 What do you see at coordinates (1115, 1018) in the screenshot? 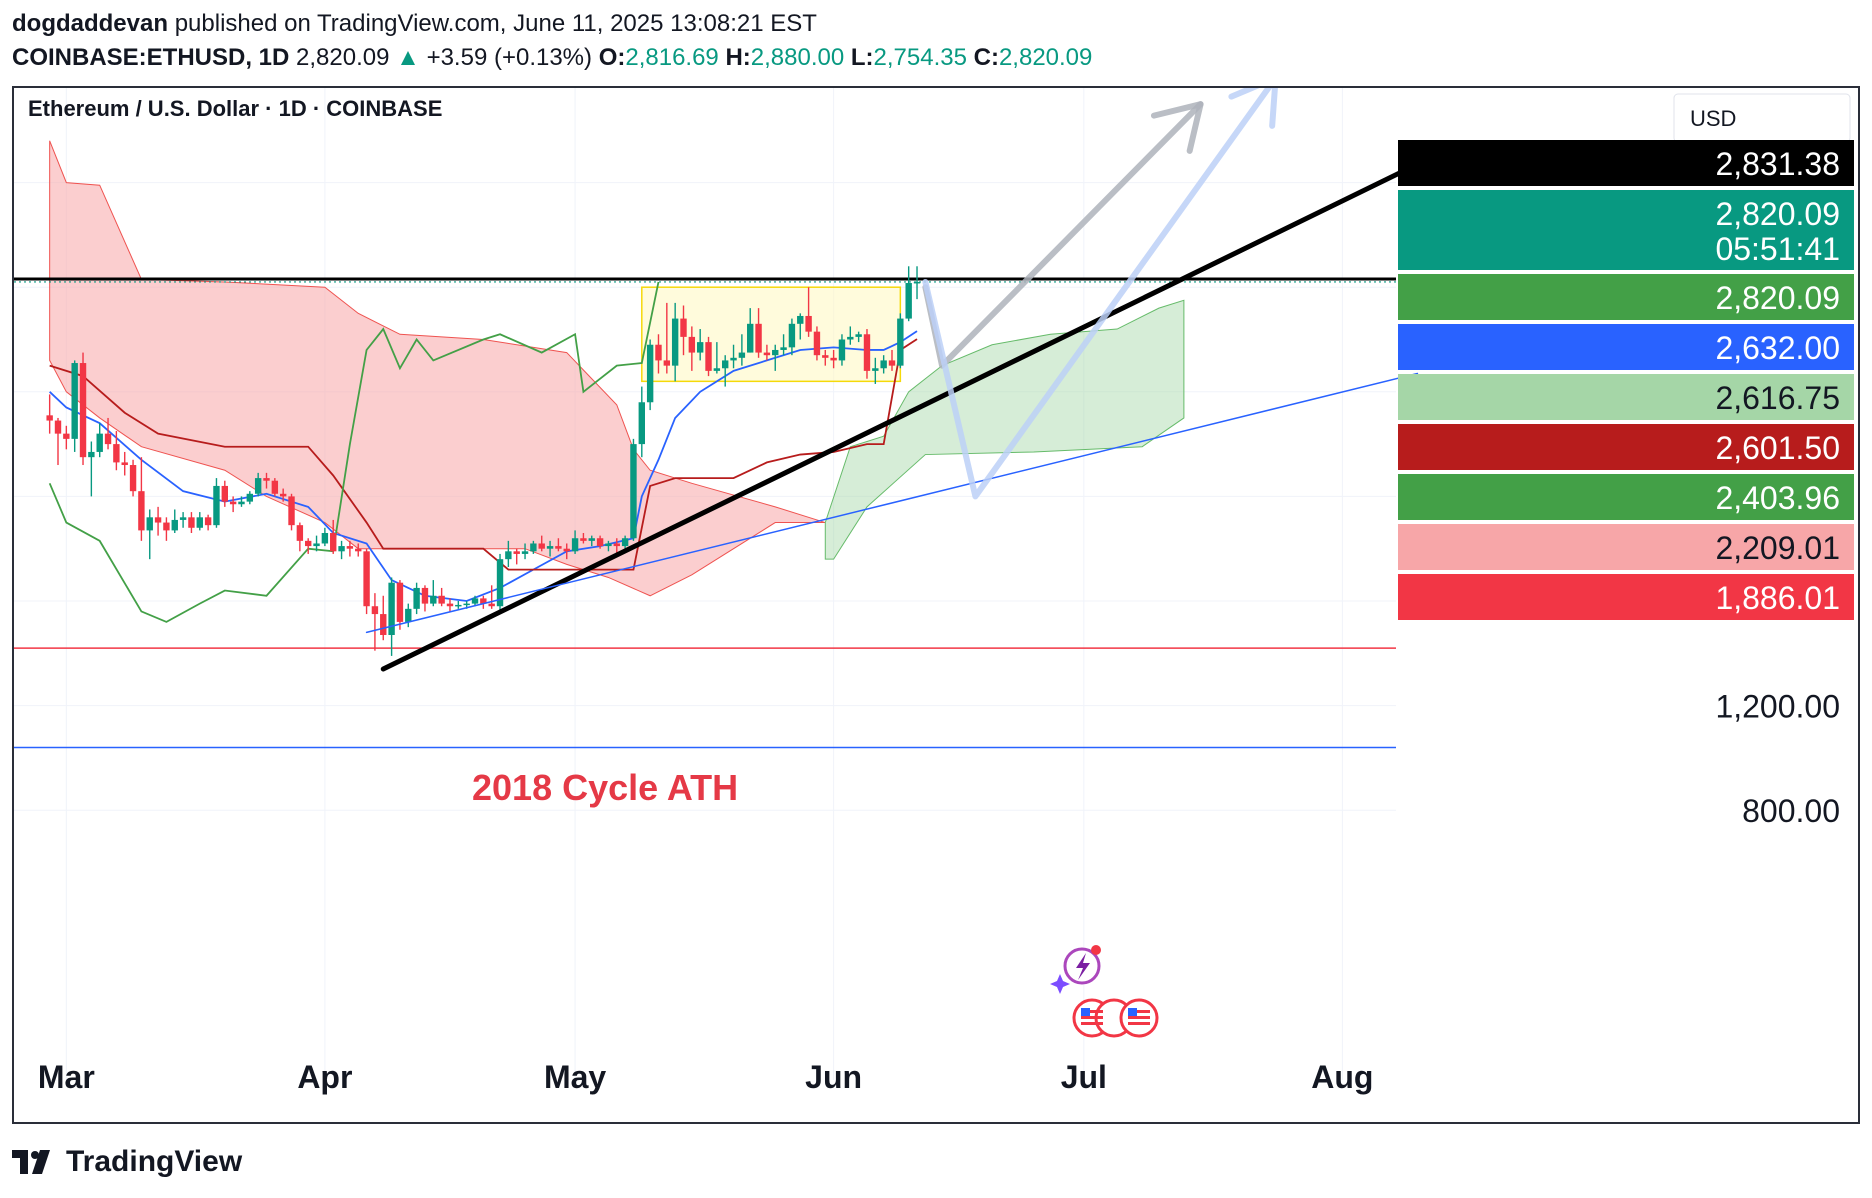
I see `us-flag-event-icon` at bounding box center [1115, 1018].